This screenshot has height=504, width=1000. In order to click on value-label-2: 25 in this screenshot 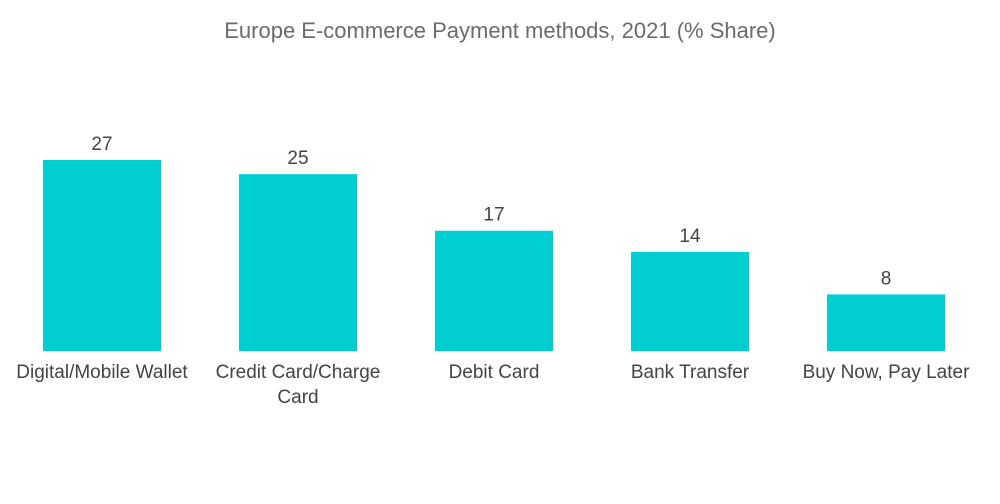, I will do `click(297, 158)`.